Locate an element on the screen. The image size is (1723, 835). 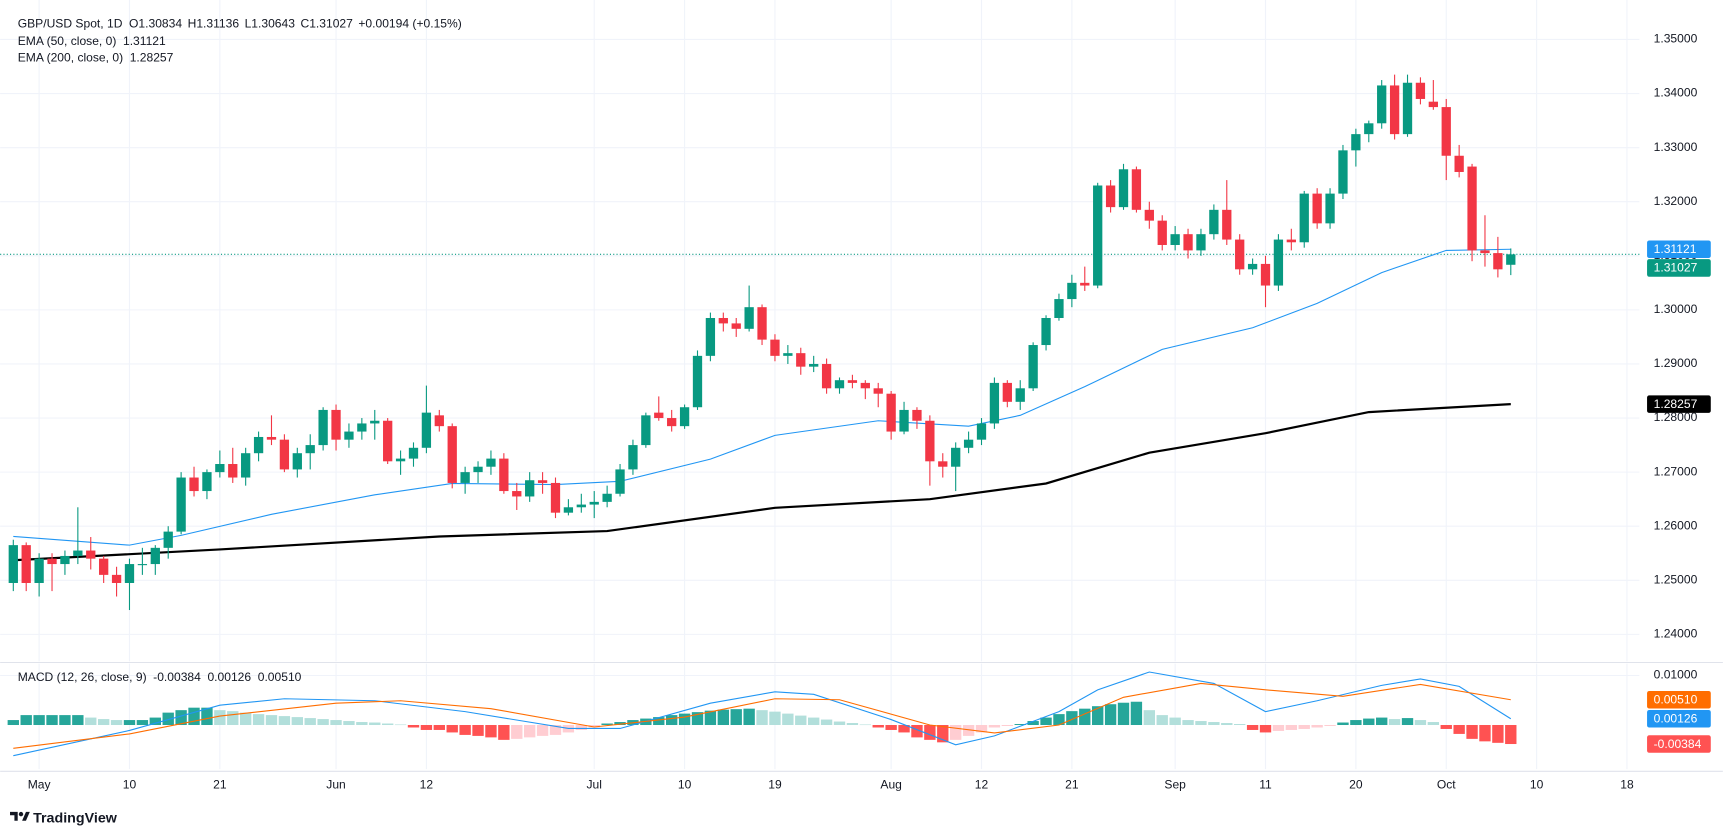
legend-text: +0.00194 (+0.15%) is located at coordinates (409, 23).